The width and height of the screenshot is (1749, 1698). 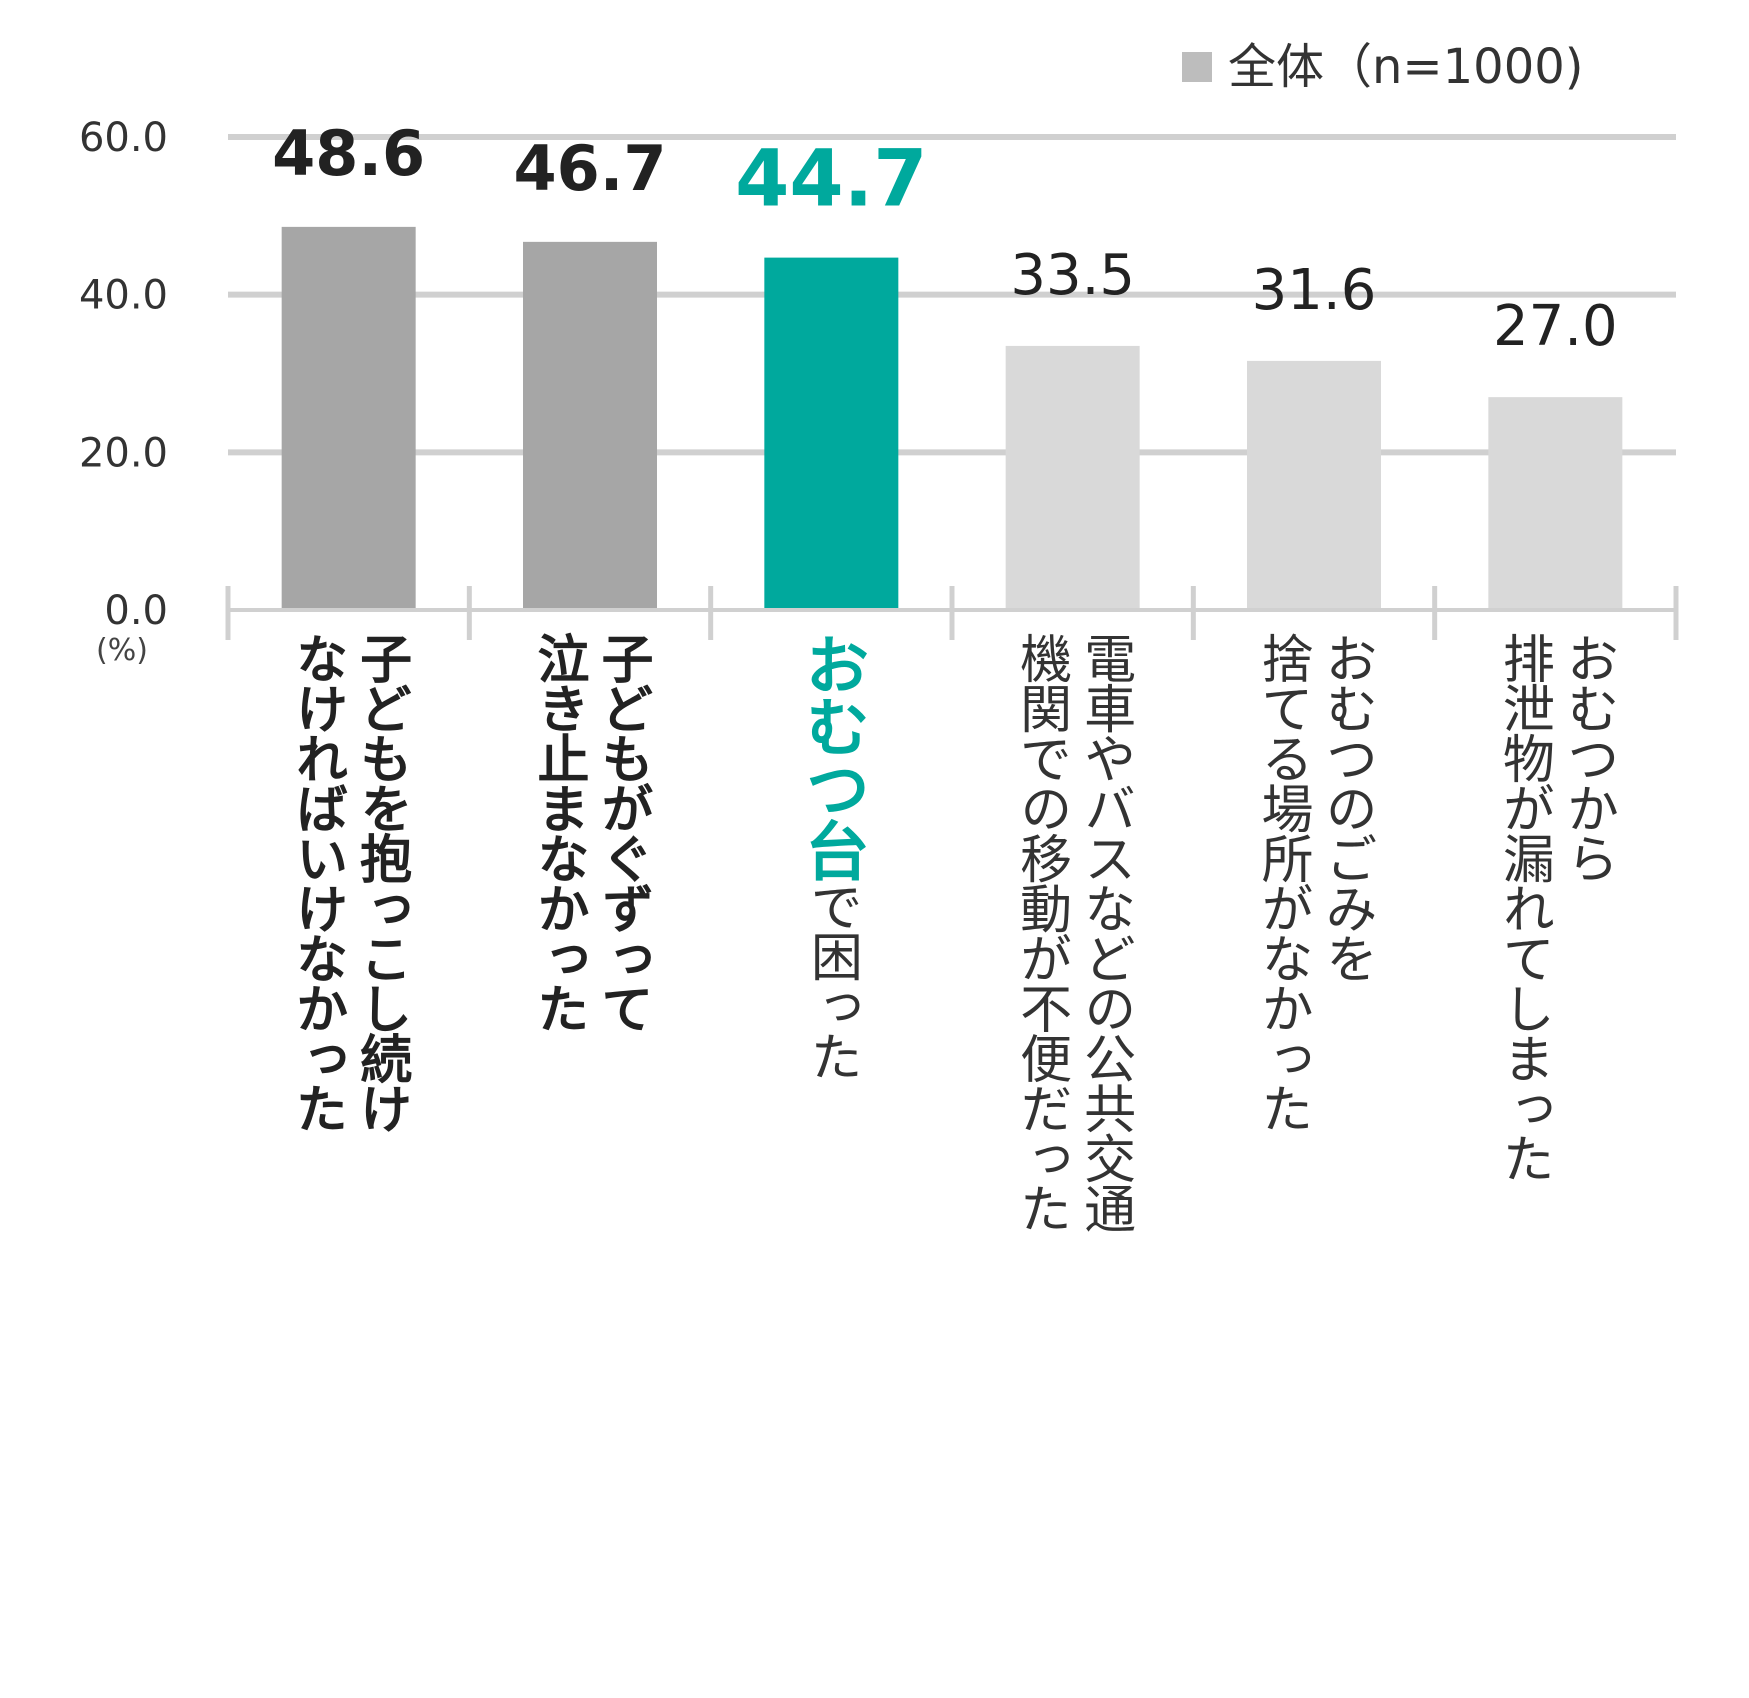 I want to click on y-tick-label: 60.0, so click(x=123, y=138).